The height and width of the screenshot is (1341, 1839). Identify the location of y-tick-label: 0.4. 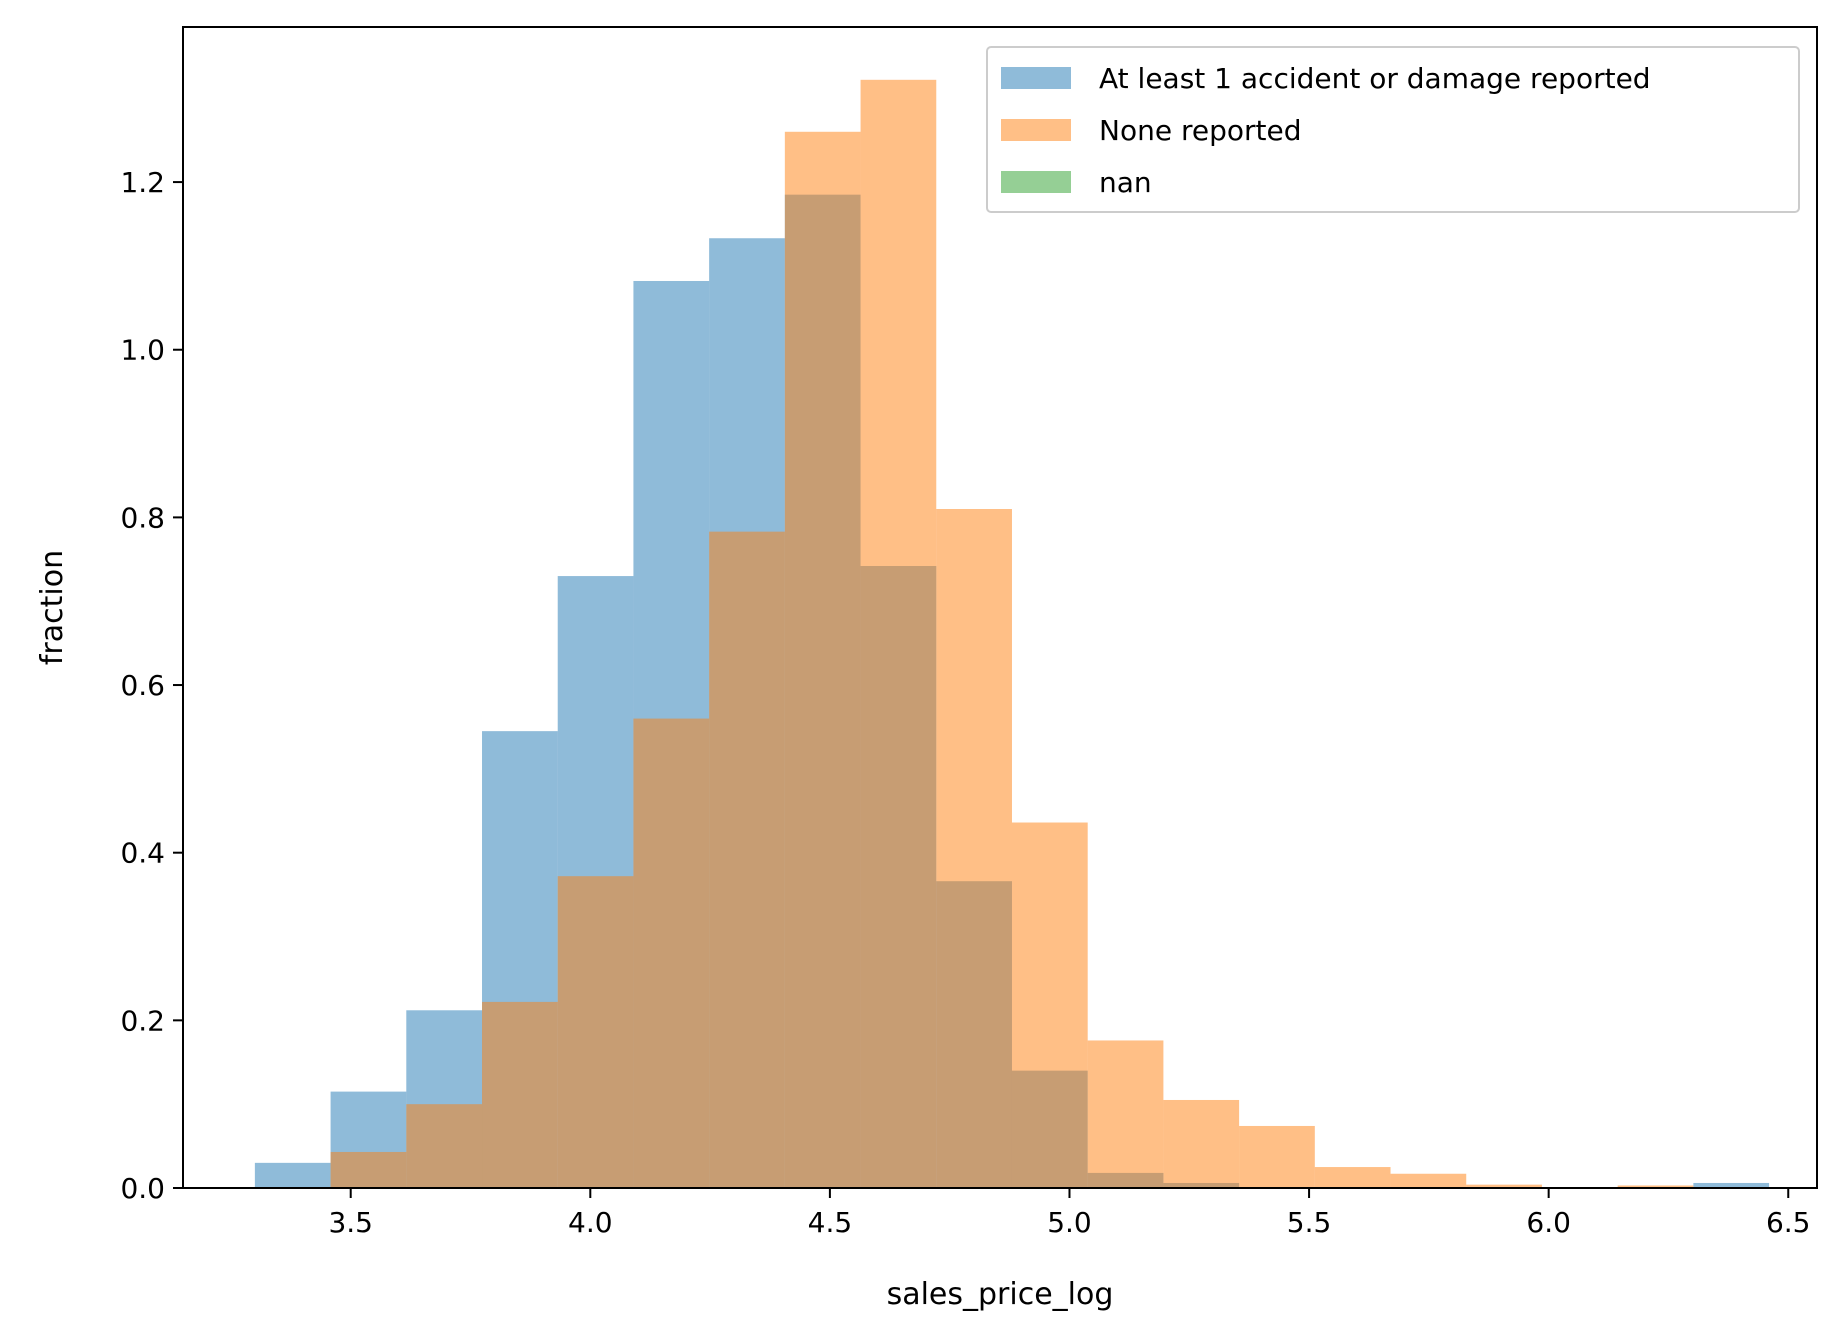
(142, 853).